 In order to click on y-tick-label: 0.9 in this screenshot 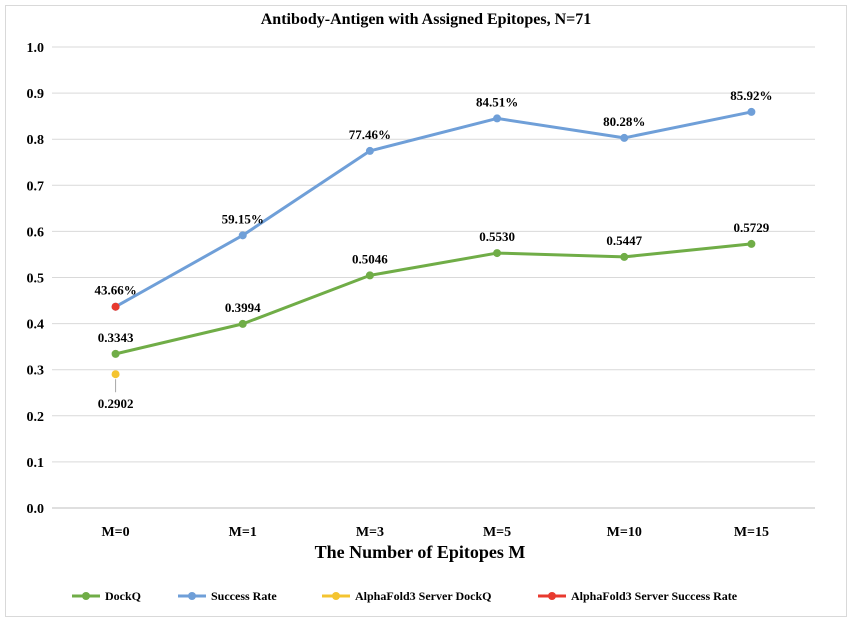, I will do `click(36, 94)`.